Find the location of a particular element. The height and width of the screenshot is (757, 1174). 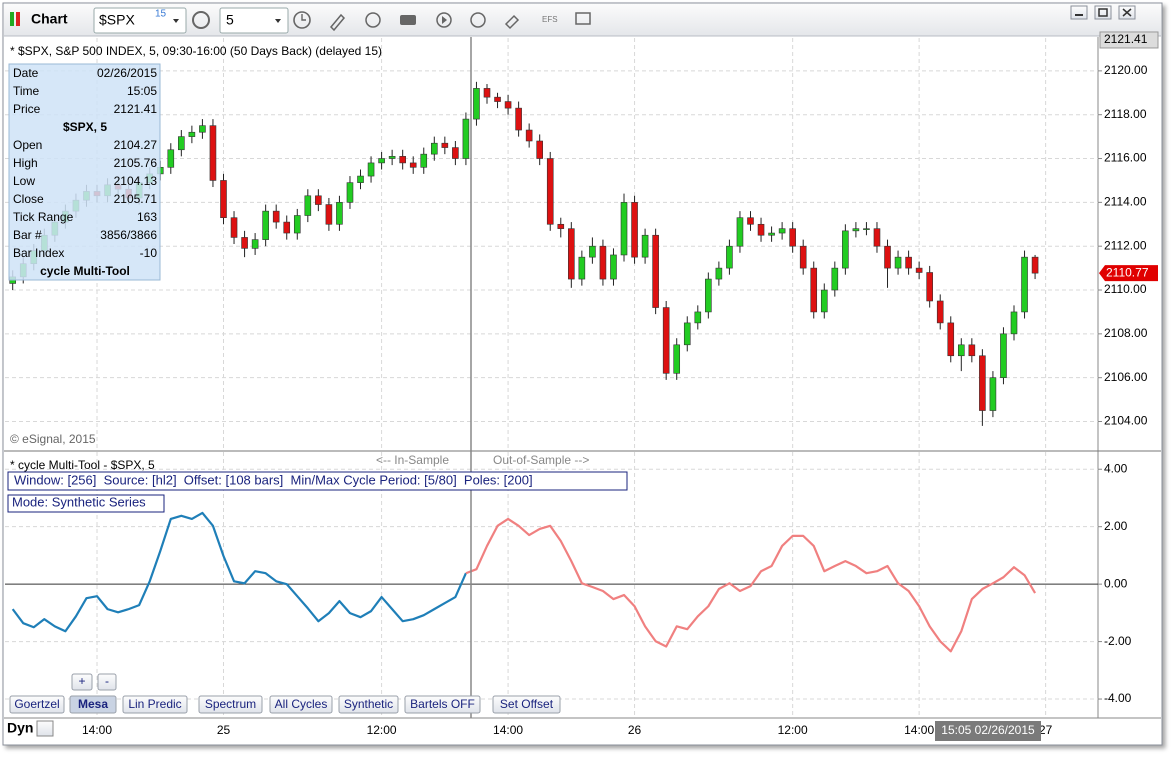

toolbar is located at coordinates (582, 20).